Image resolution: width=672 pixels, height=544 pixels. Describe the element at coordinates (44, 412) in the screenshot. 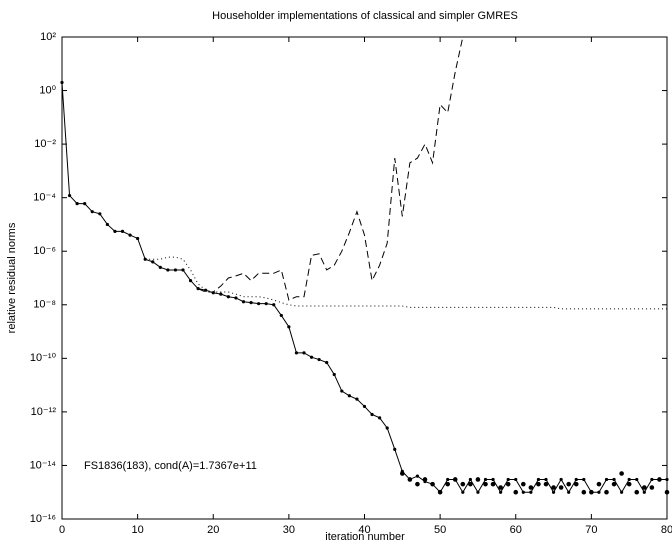

I see `y-tick-label: 10⁻¹²` at that location.